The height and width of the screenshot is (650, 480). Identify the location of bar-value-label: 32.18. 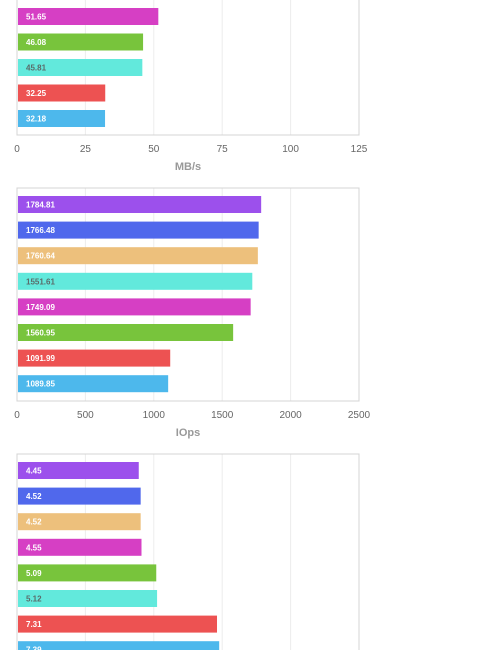
(36, 119).